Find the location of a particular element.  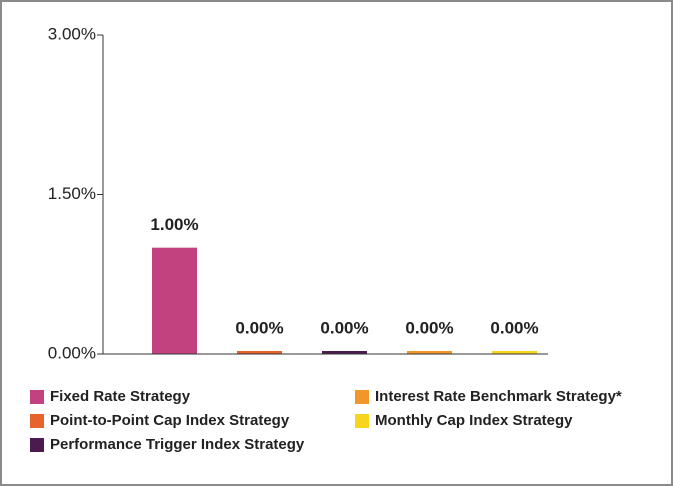

legend-label: Interest Rate Benchmark Strategy* is located at coordinates (498, 396).